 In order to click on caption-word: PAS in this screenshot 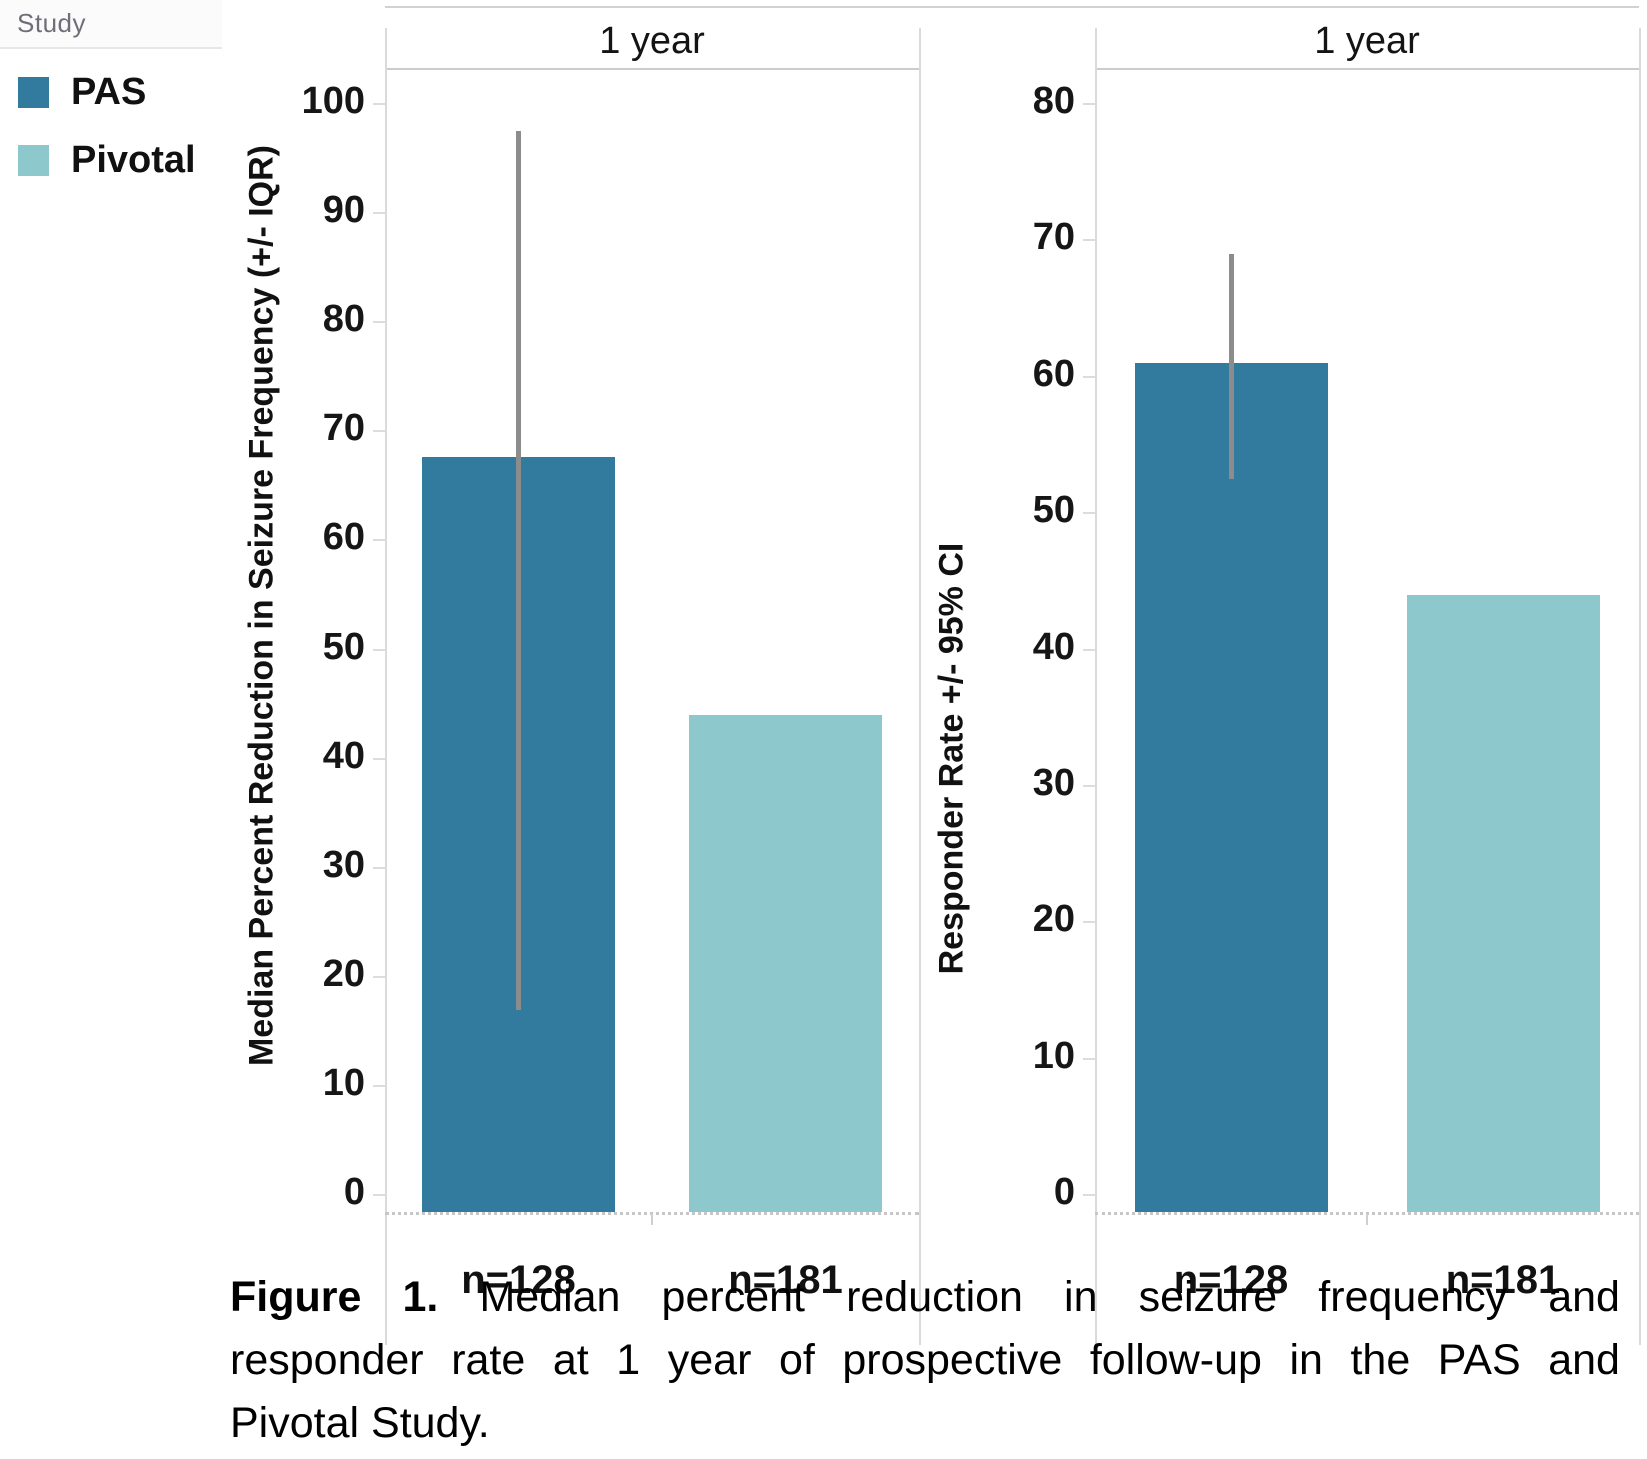, I will do `click(1479, 1360)`.